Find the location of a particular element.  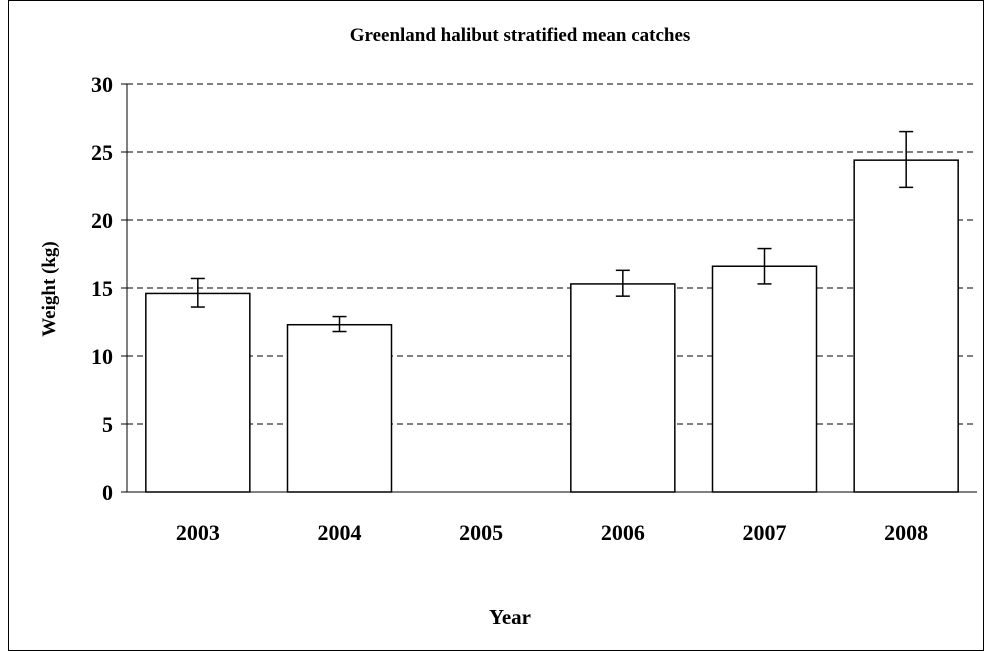

bar-2008 is located at coordinates (906, 326).